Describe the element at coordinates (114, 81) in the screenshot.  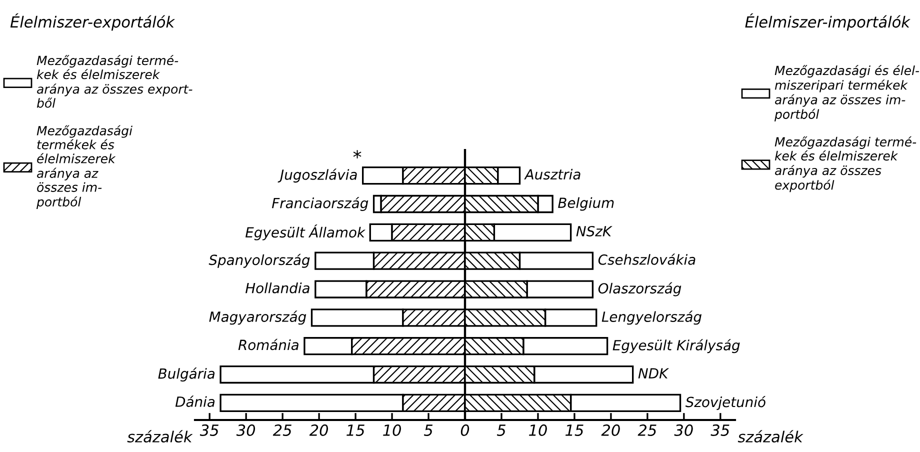
I see `legend-label: Mezőgazdasági termé- kek és élelmiszerek aránya az összes export- ből` at that location.